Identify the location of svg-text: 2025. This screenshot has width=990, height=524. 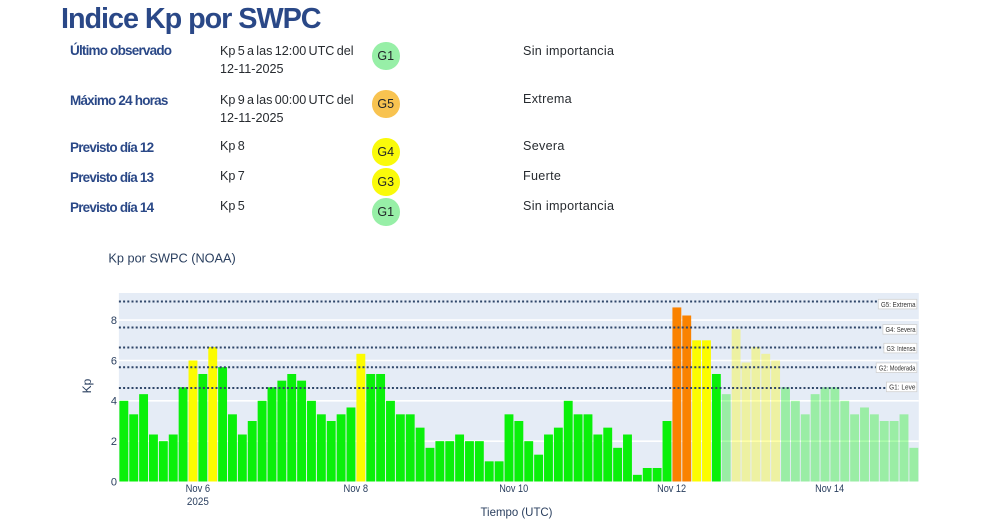
(198, 502).